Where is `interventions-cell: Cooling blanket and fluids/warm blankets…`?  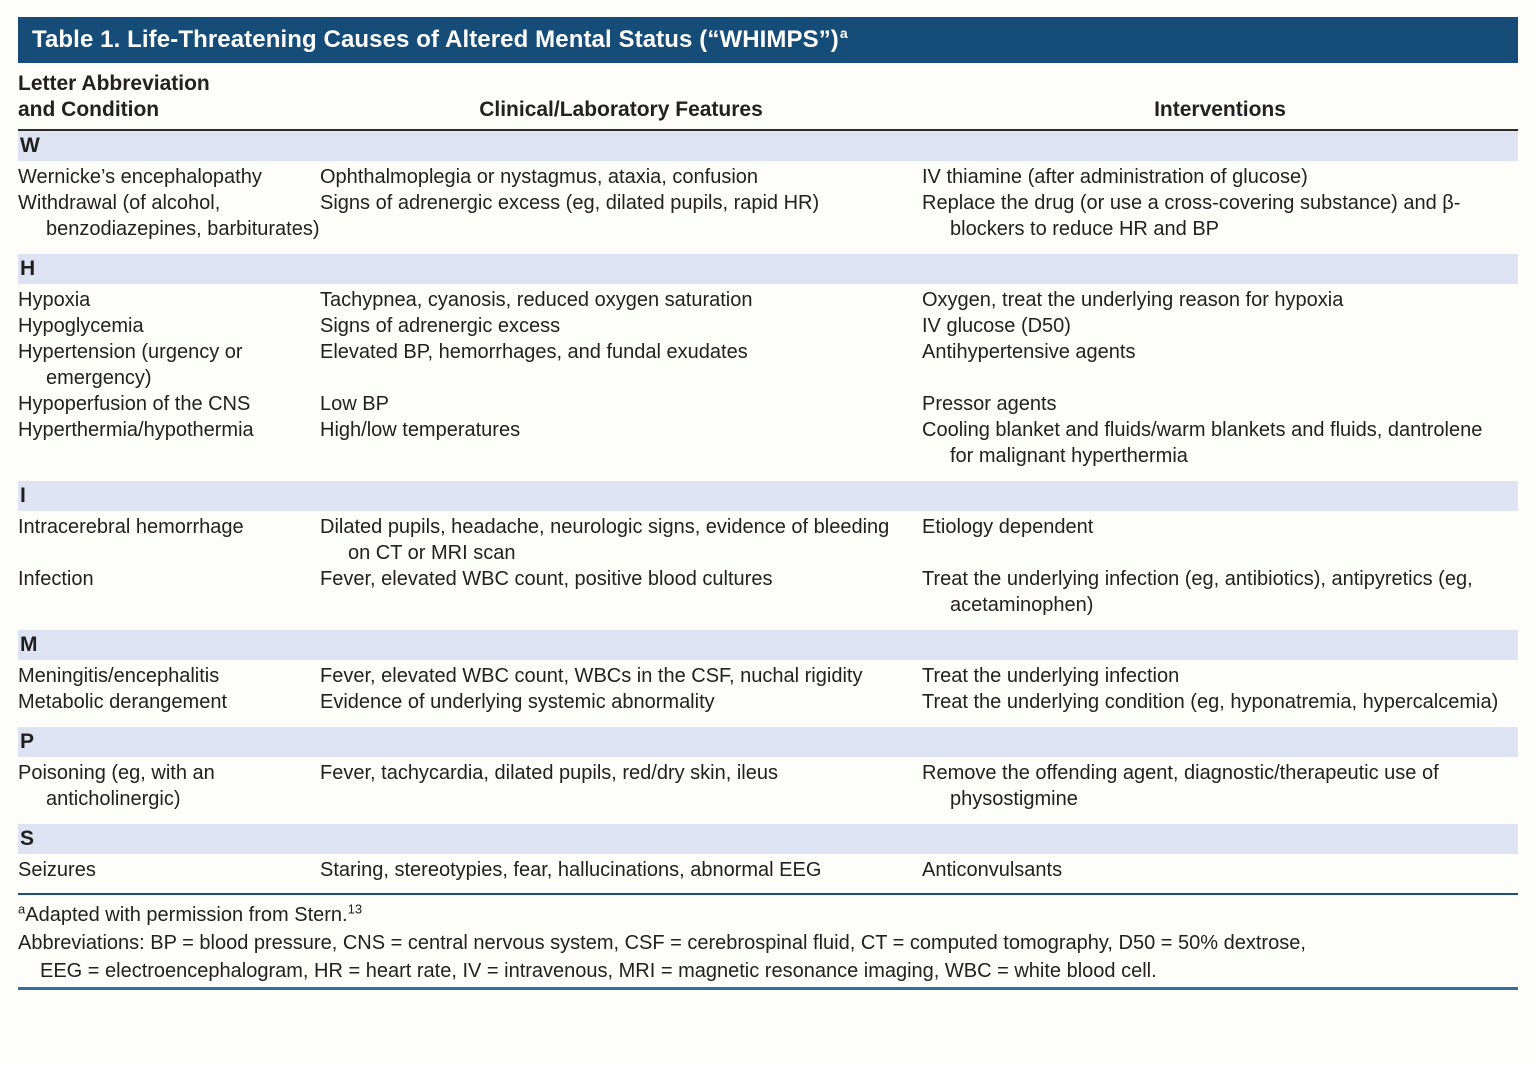 interventions-cell: Cooling blanket and fluids/warm blankets… is located at coordinates (1202, 443).